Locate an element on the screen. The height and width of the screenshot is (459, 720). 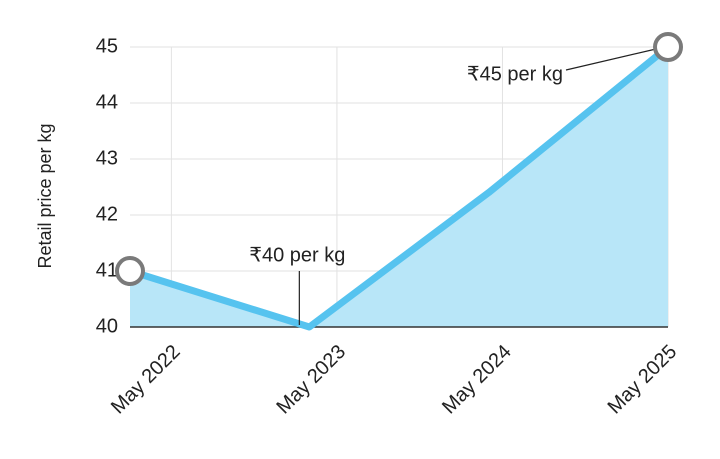
x-tick-label: May 2025 is located at coordinates (643, 380).